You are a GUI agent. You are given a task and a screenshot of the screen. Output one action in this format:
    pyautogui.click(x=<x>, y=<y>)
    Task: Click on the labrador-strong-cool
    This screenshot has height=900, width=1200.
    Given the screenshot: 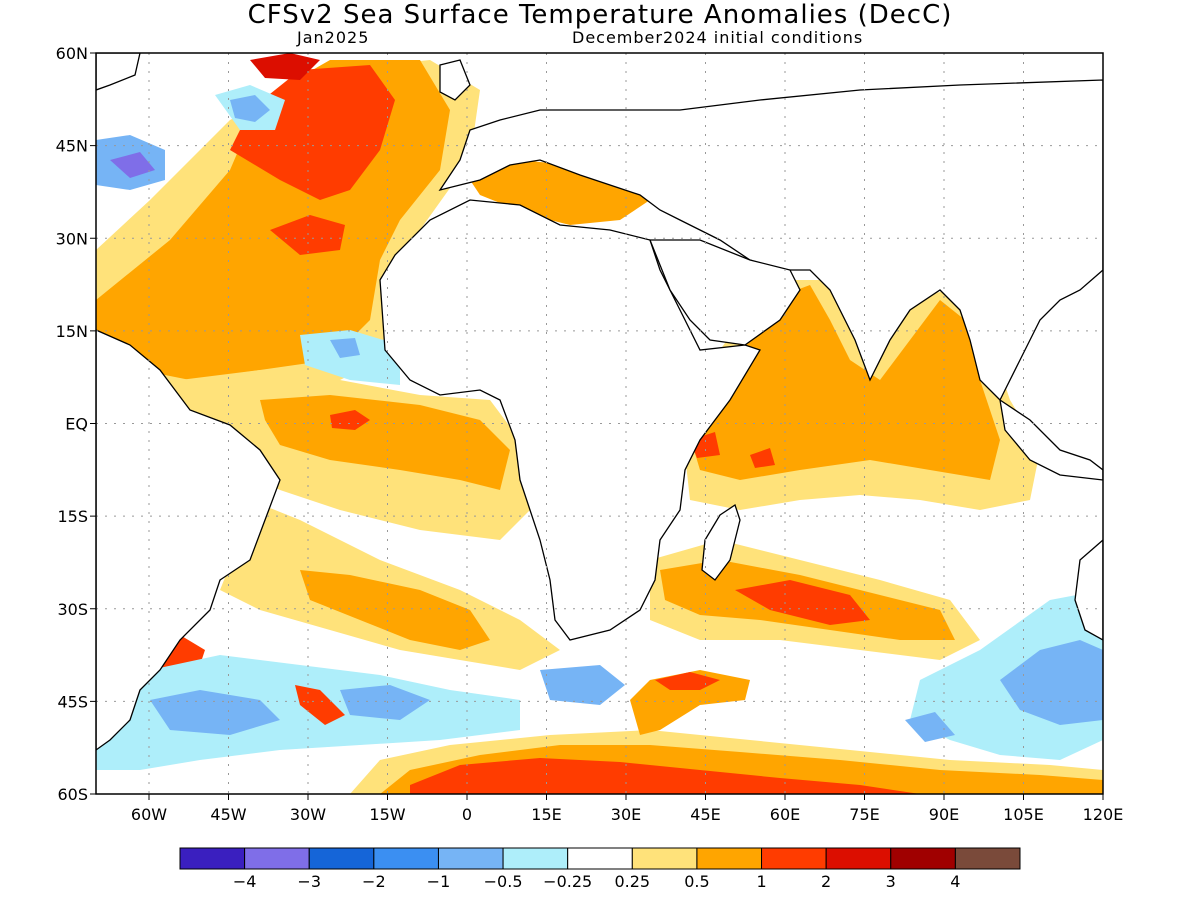 What is the action you would take?
    pyautogui.click(x=132, y=165)
    